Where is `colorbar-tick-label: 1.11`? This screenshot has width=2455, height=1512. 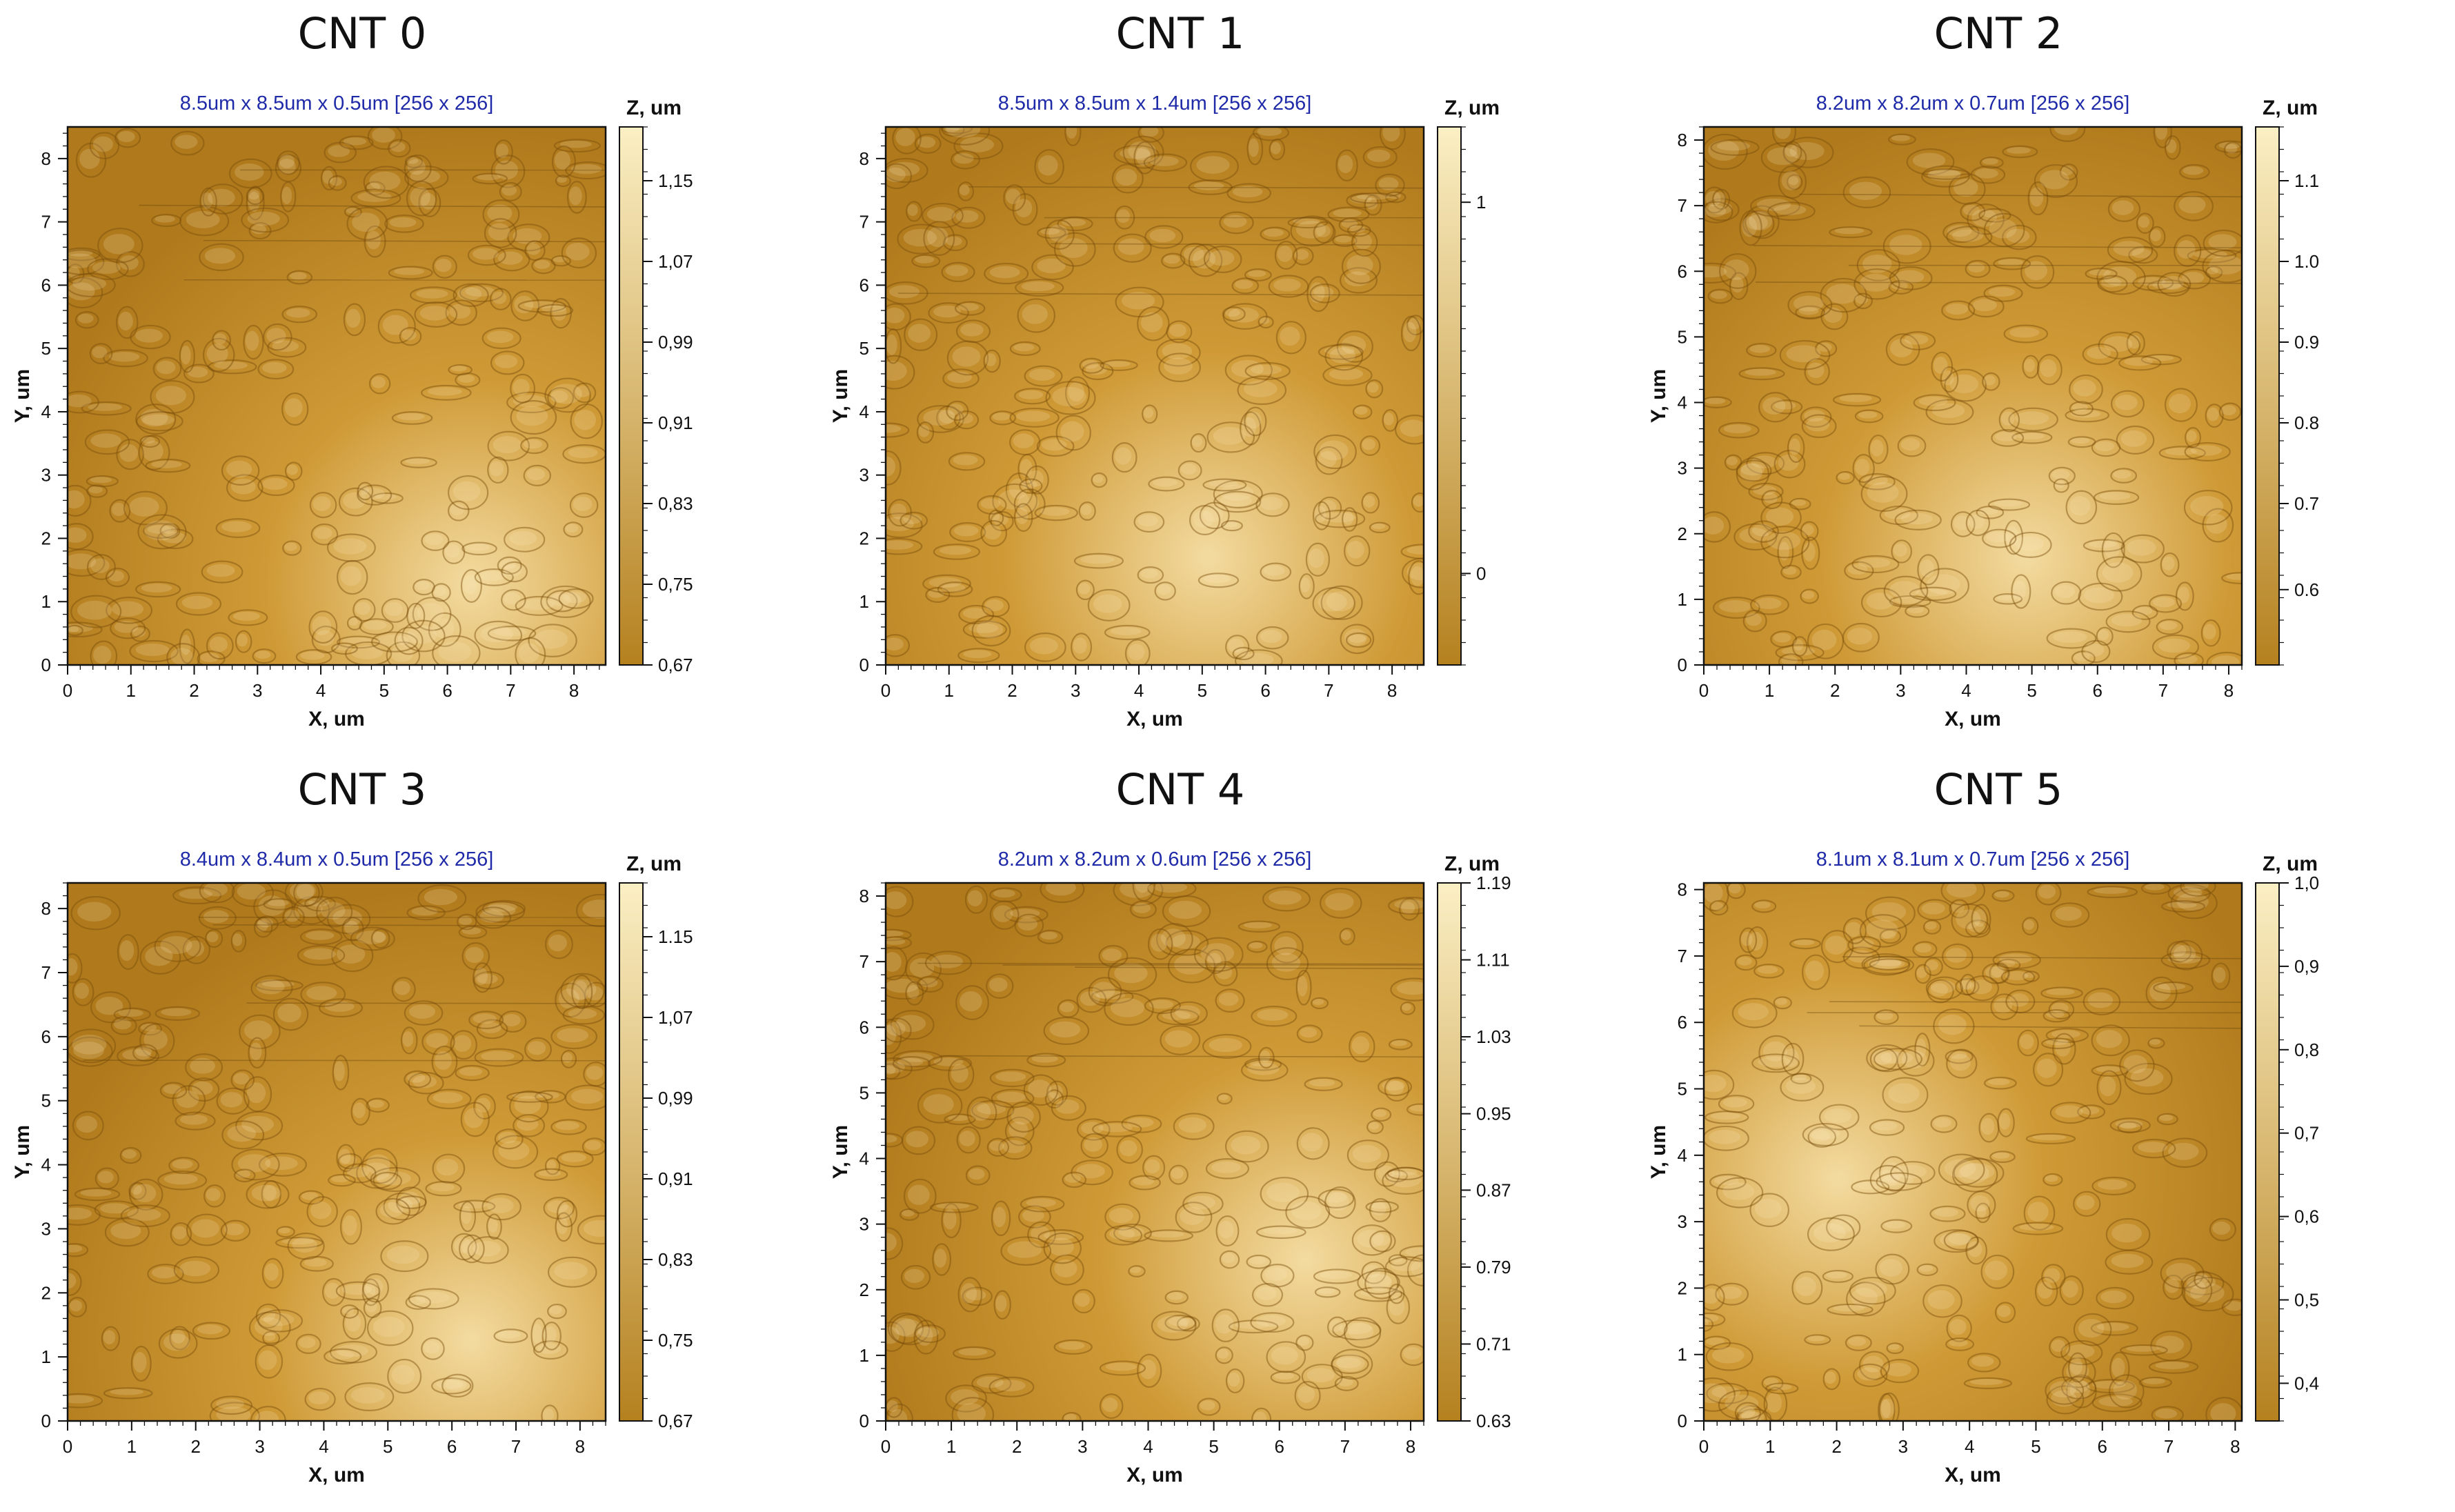 colorbar-tick-label: 1.11 is located at coordinates (1493, 960).